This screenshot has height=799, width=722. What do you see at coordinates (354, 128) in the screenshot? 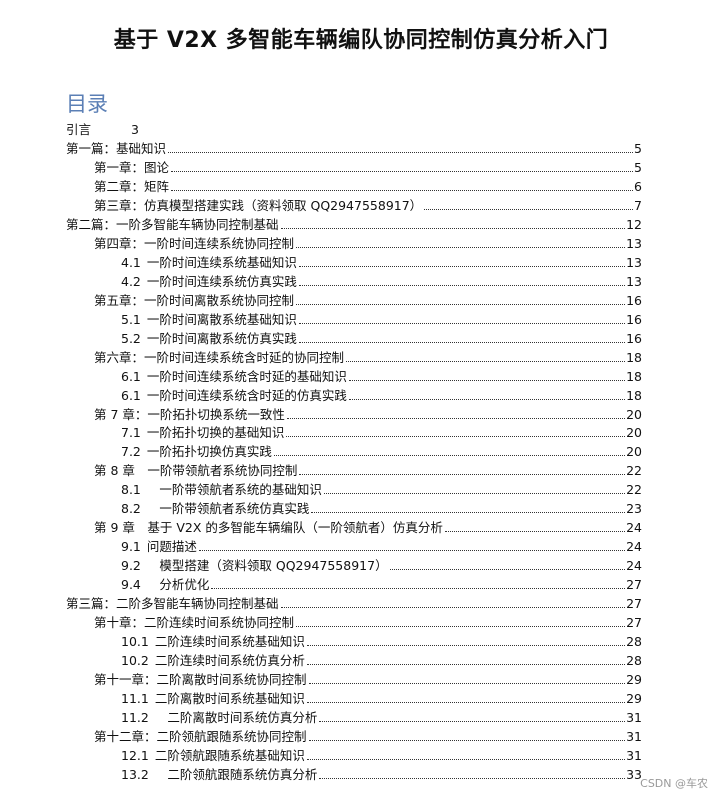
I see `toc-entry: 引言 3` at bounding box center [354, 128].